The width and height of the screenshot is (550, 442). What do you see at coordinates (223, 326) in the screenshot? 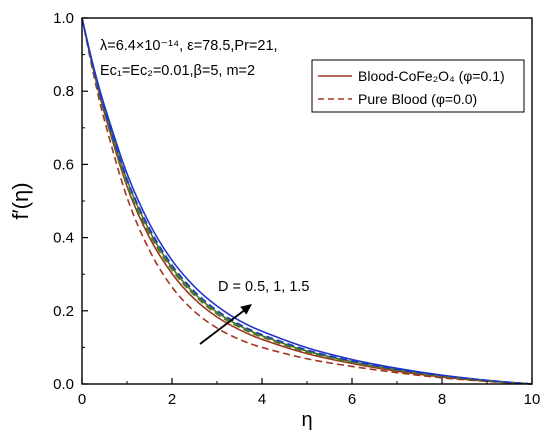
I see `arrow-line` at bounding box center [223, 326].